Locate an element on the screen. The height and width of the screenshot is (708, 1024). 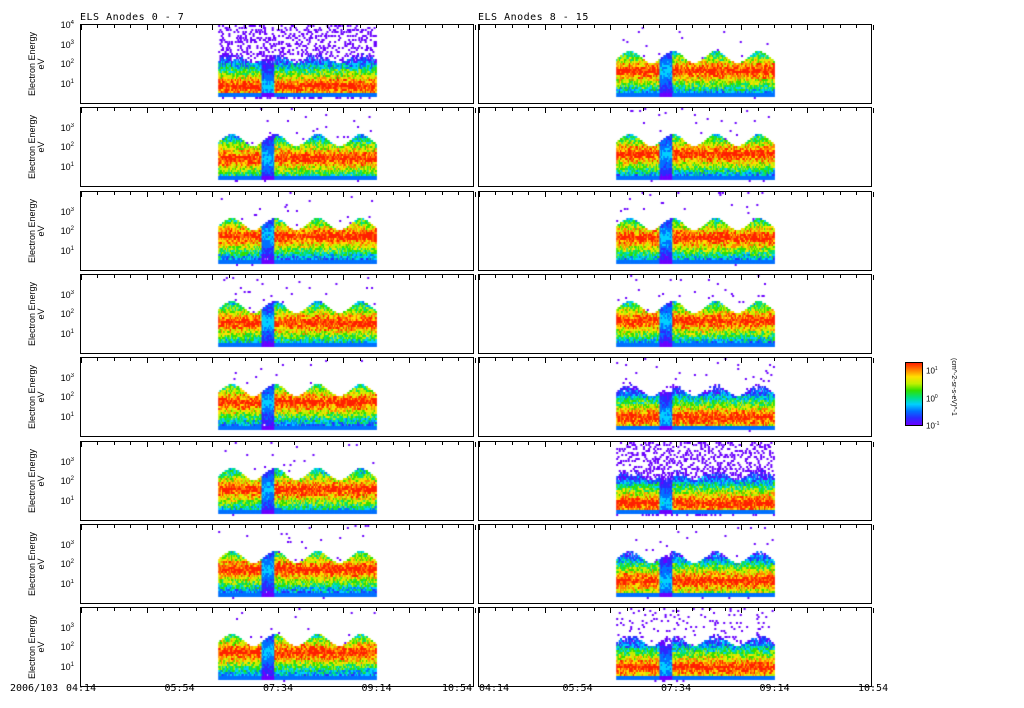
x-tick-label: 07:34 is located at coordinates (278, 688).